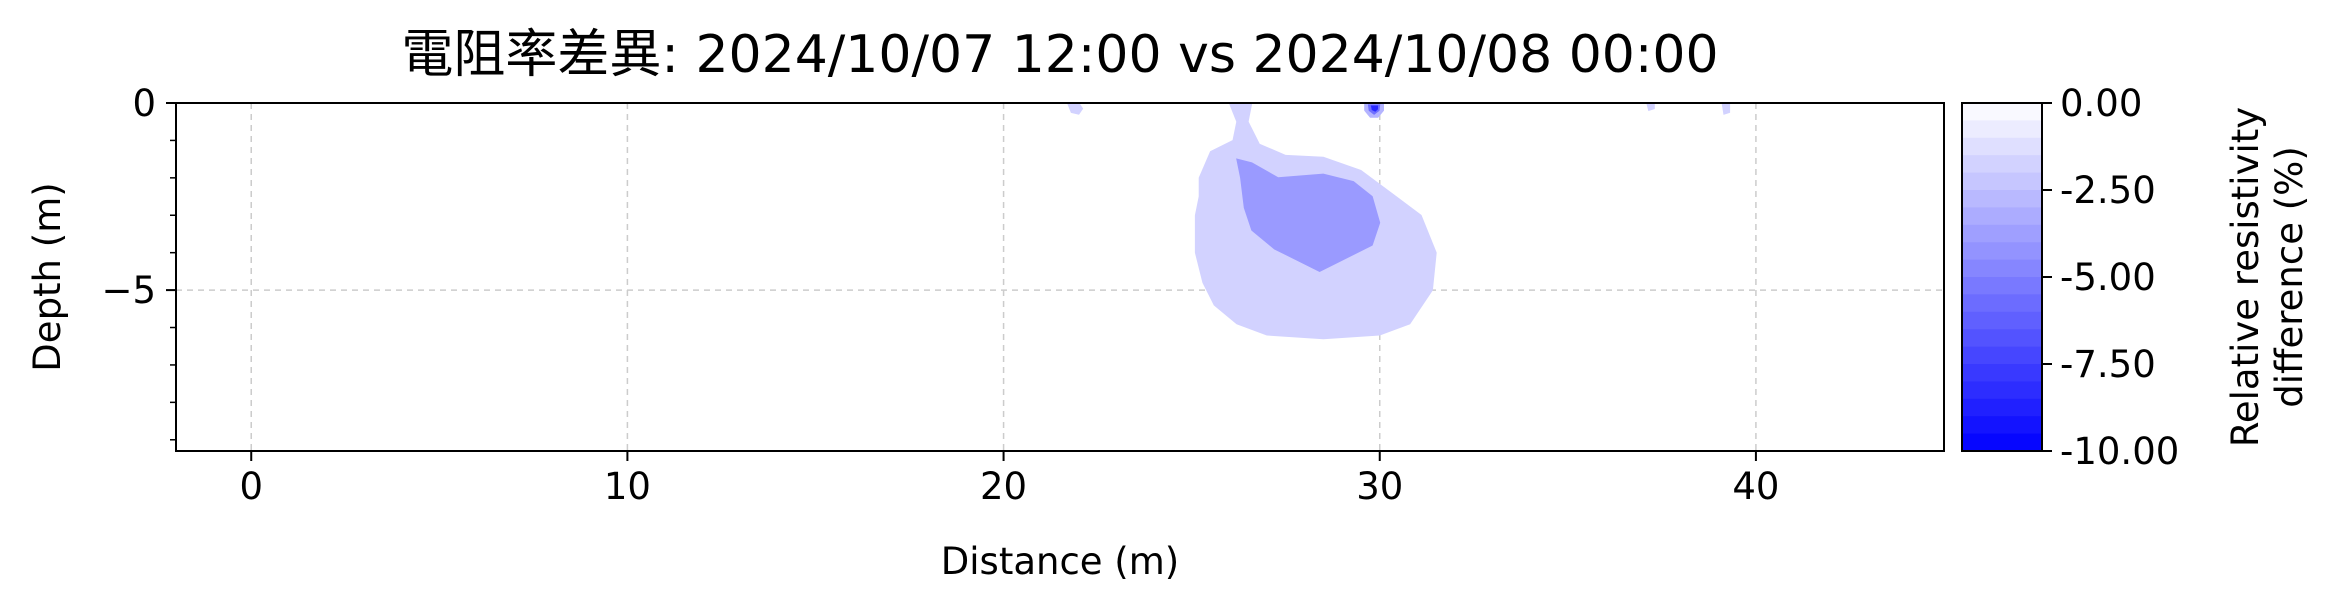 The width and height of the screenshot is (2328, 613). What do you see at coordinates (128, 290) in the screenshot?
I see `y-tick-label: −5` at bounding box center [128, 290].